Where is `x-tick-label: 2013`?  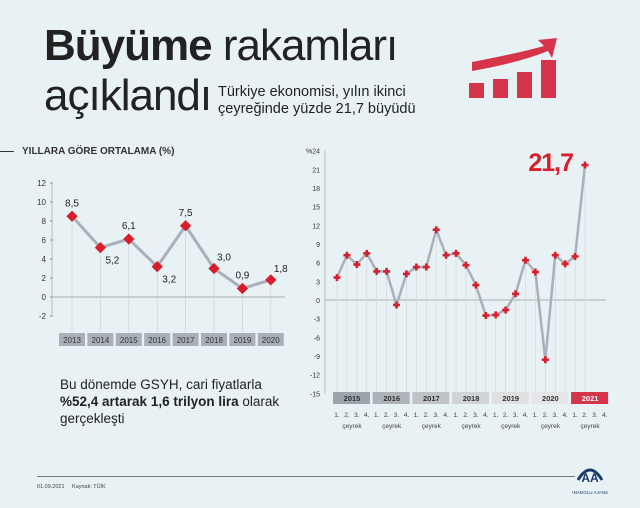
x-tick-label: 2013 is located at coordinates (72, 340).